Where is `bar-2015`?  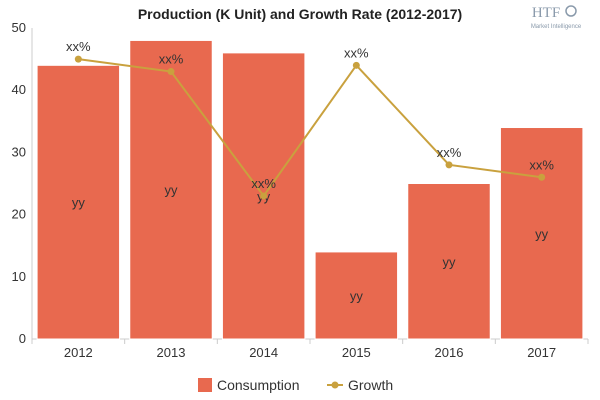 bar-2015 is located at coordinates (356, 295).